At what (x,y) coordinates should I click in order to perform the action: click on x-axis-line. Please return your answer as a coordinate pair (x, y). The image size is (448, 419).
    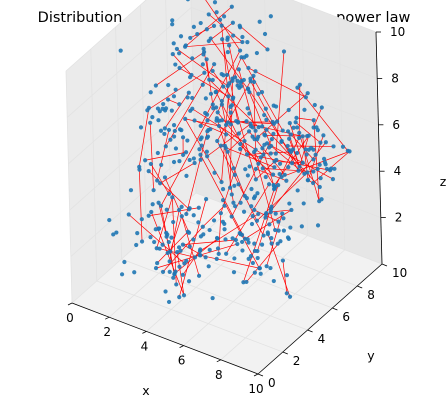
    Looking at the image, I should click on (165, 338).